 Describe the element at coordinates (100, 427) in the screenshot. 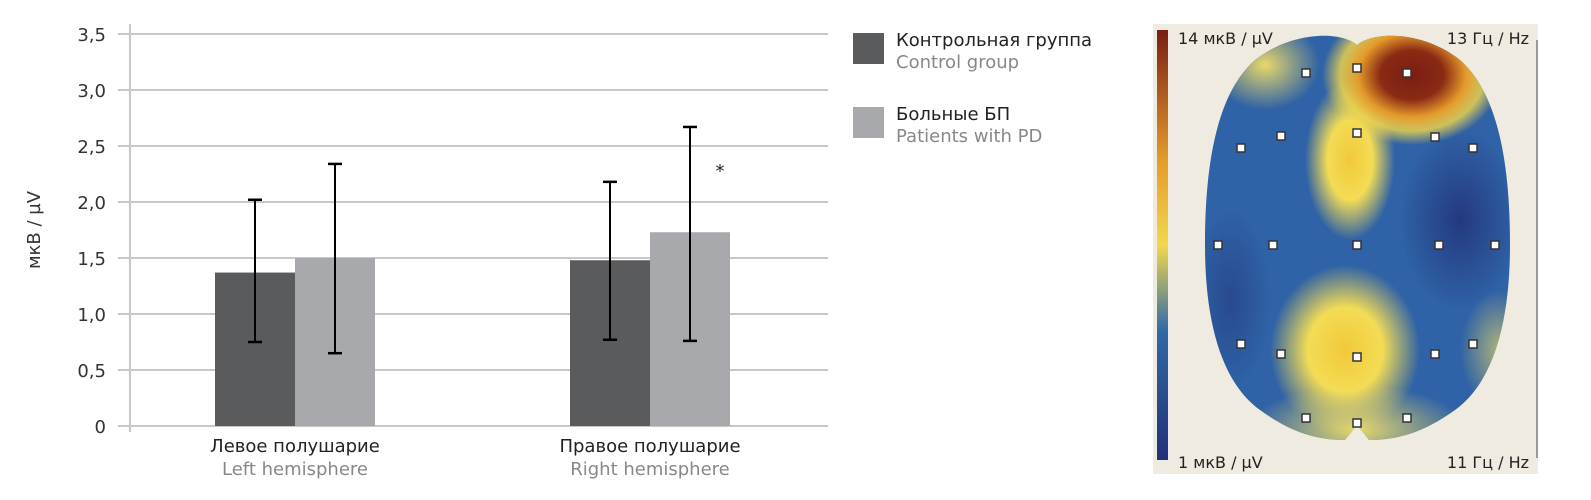

I see `y-tick-label: 0` at that location.